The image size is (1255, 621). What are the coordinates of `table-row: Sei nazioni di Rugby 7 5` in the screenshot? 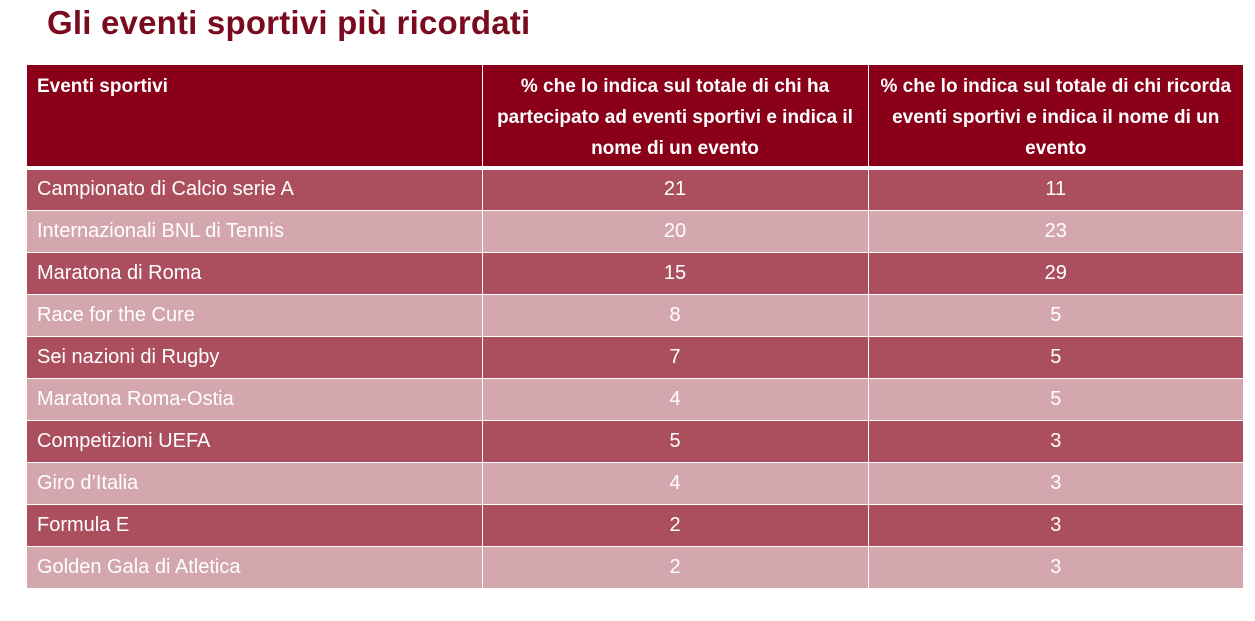 It's located at (635, 357).